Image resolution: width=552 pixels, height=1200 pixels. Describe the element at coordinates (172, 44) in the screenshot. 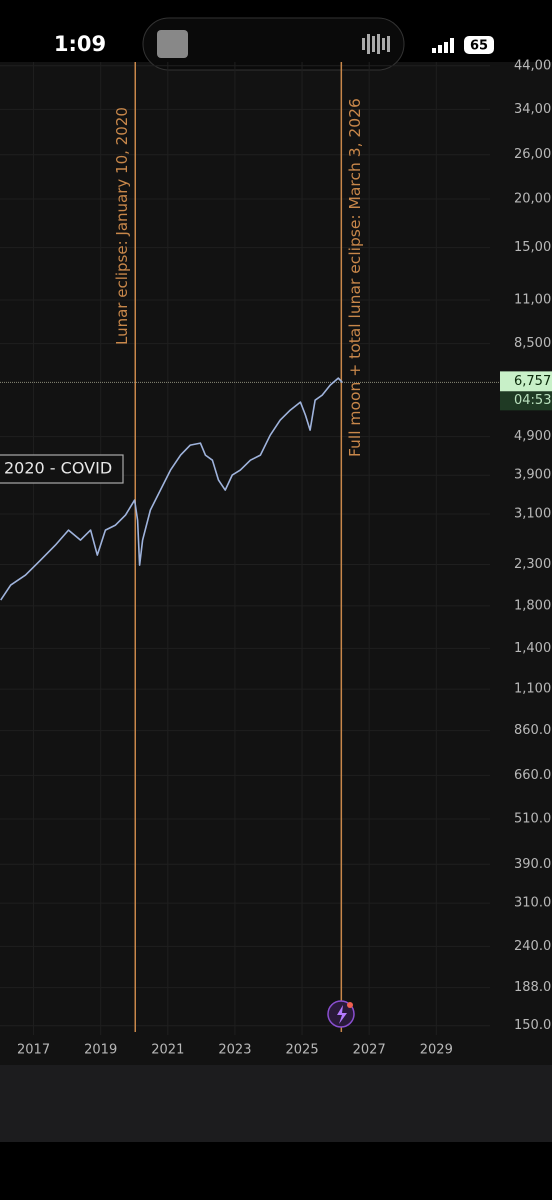

I see `island-thumb` at that location.